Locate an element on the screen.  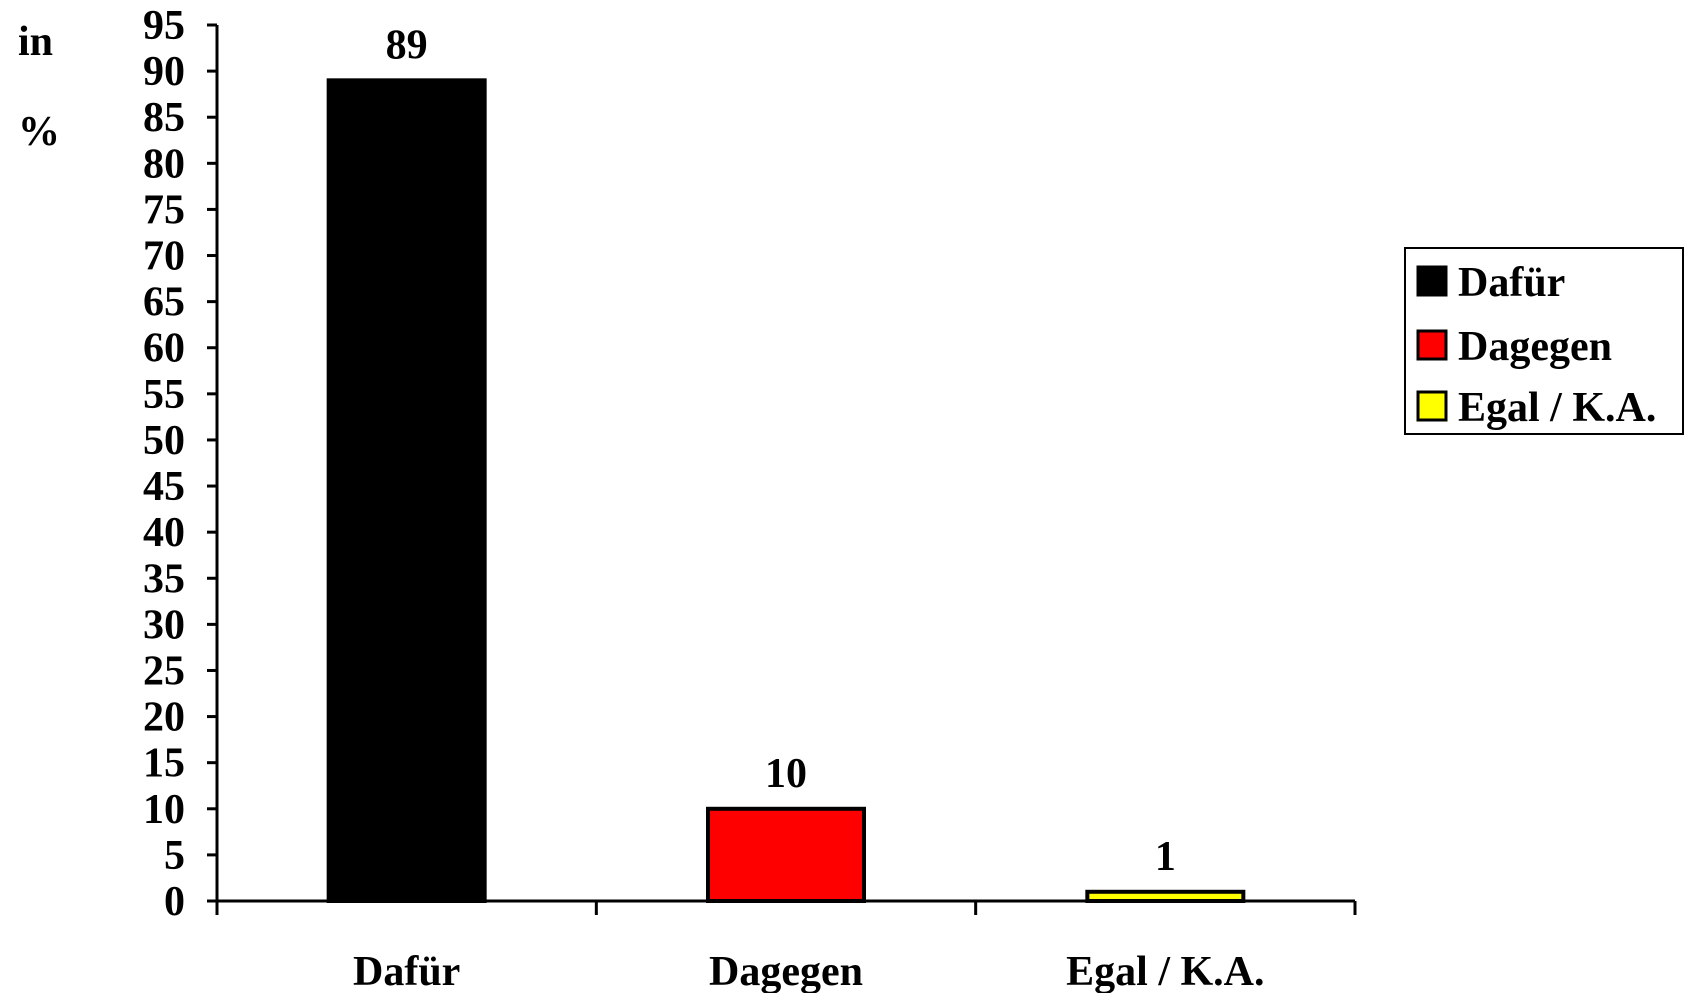
x-category-label: Dafür is located at coordinates (406, 971).